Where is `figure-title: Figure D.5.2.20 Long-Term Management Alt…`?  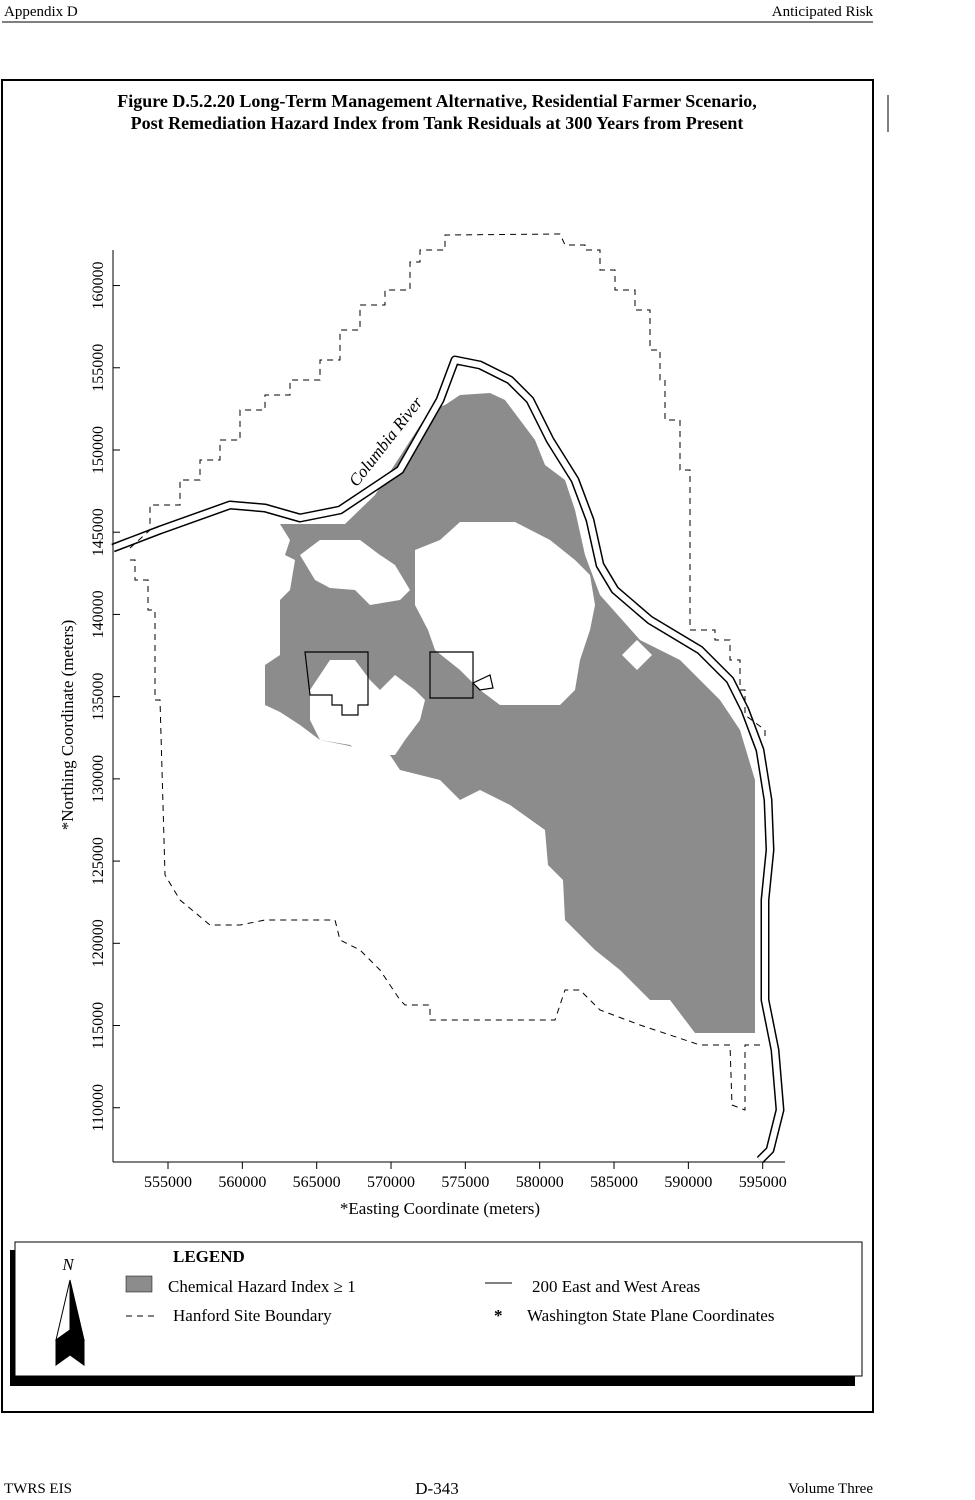
figure-title: Figure D.5.2.20 Long-Term Management Alt… is located at coordinates (437, 101).